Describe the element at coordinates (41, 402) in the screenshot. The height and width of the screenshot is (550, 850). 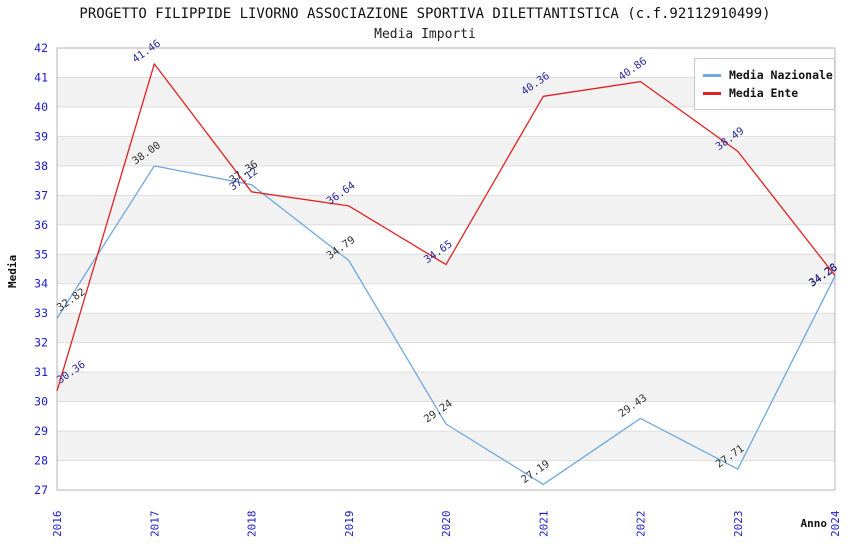
I see `svg-text: 30` at that location.